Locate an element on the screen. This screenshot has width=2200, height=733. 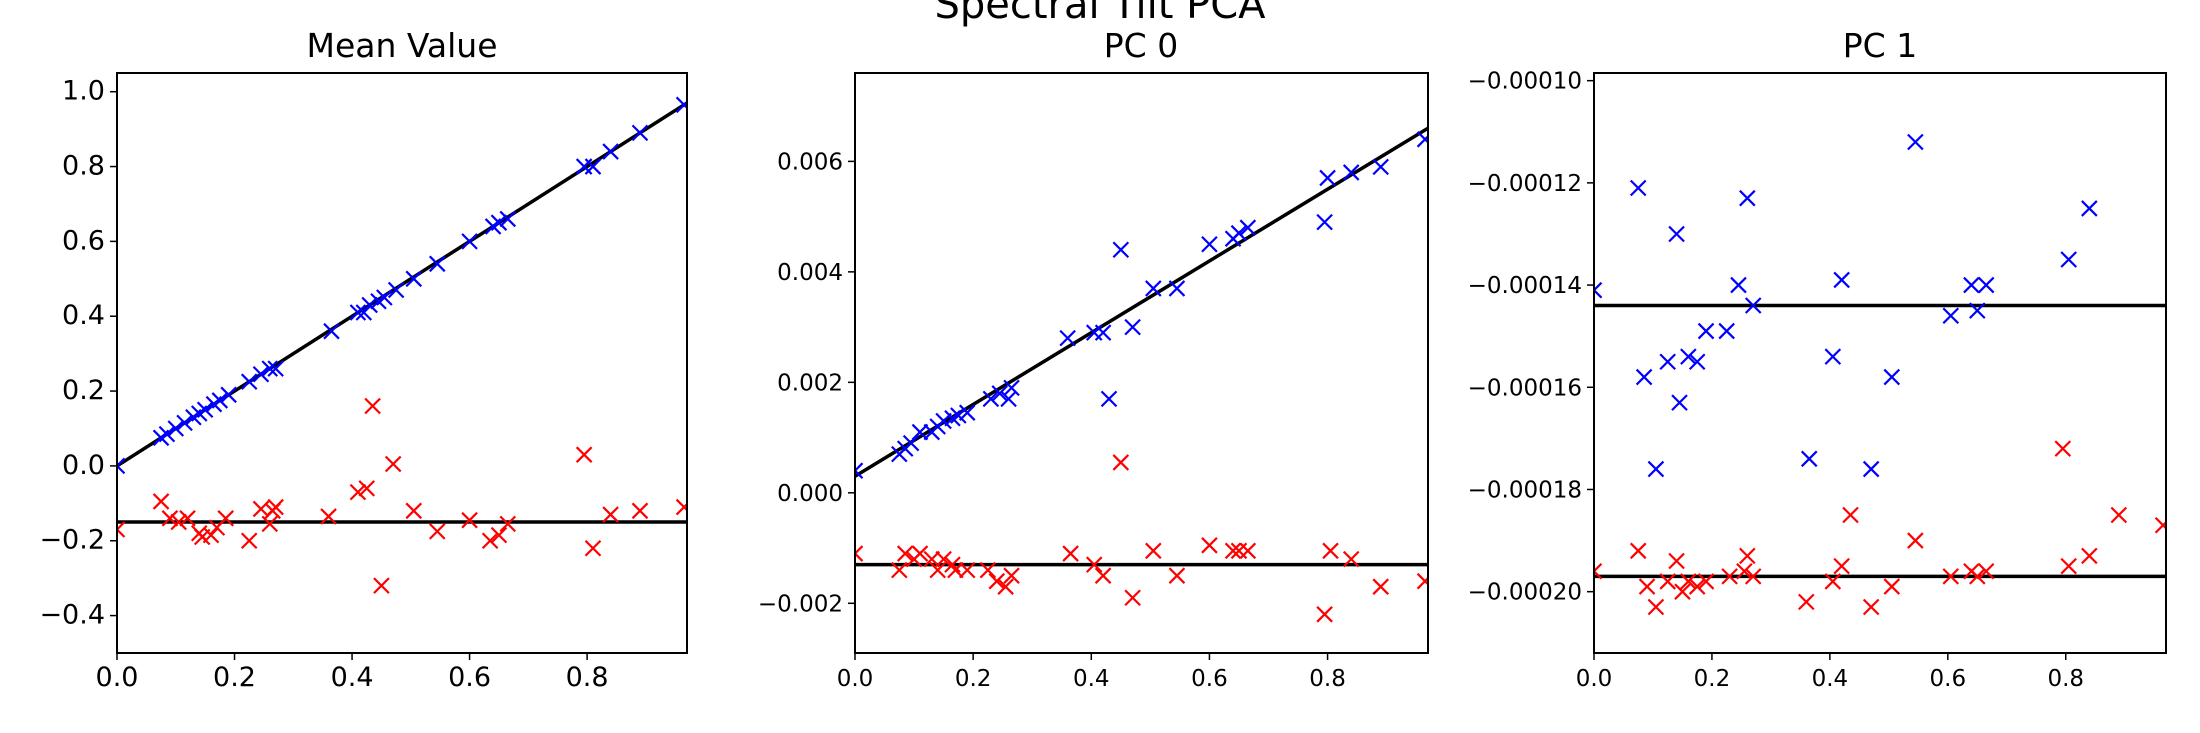
y-tick-label: 0.8 is located at coordinates (83, 166).